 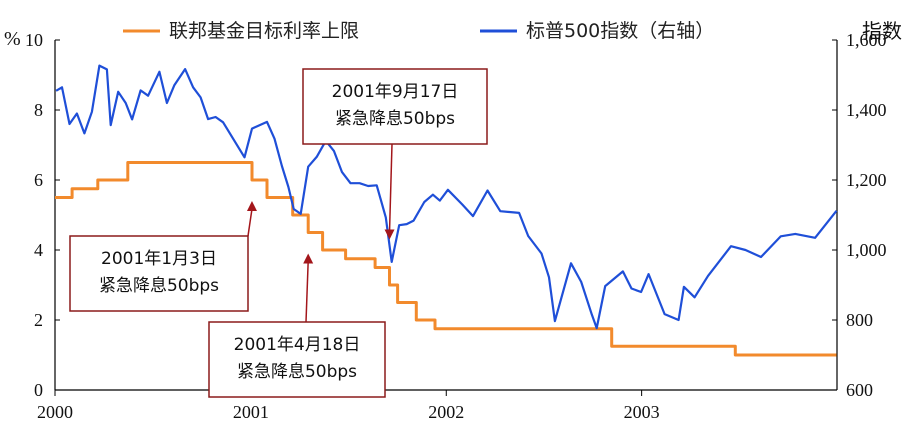 What do you see at coordinates (859, 390) in the screenshot?
I see `y-right-tick-label: 600` at bounding box center [859, 390].